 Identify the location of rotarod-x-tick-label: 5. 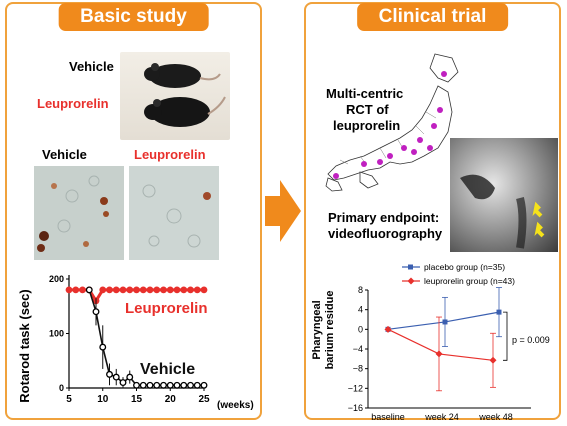
(69, 399).